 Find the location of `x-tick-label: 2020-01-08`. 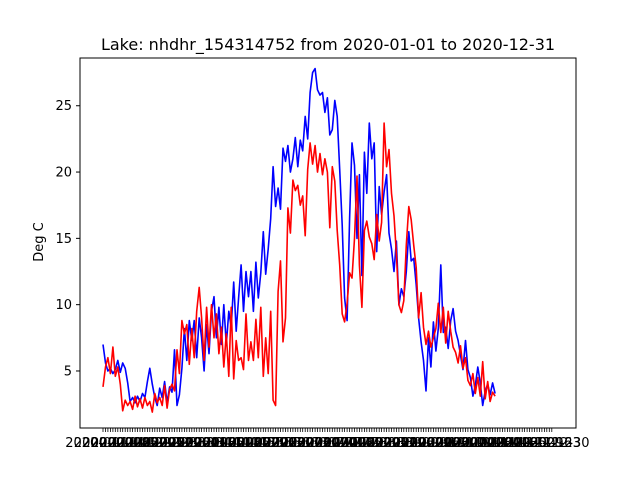

x-tick-label: 2020-01-08 is located at coordinates (112, 443).